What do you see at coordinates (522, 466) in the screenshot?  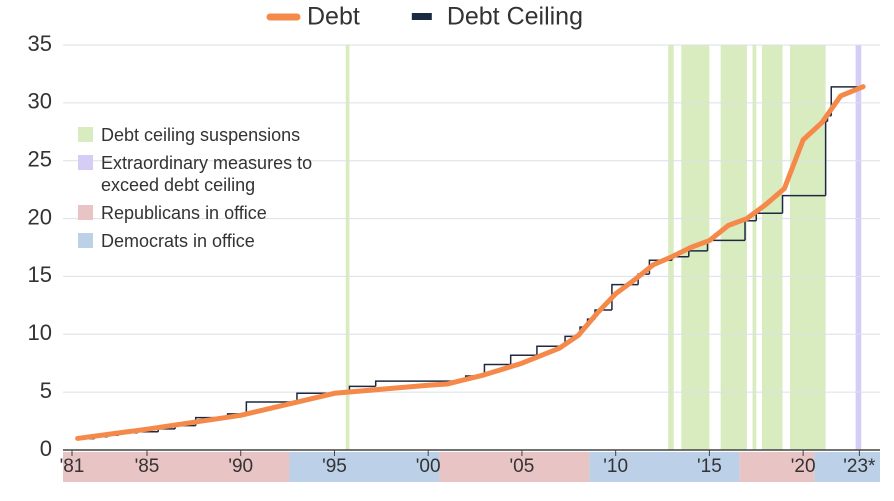 I see `x-tick-label: '05` at bounding box center [522, 466].